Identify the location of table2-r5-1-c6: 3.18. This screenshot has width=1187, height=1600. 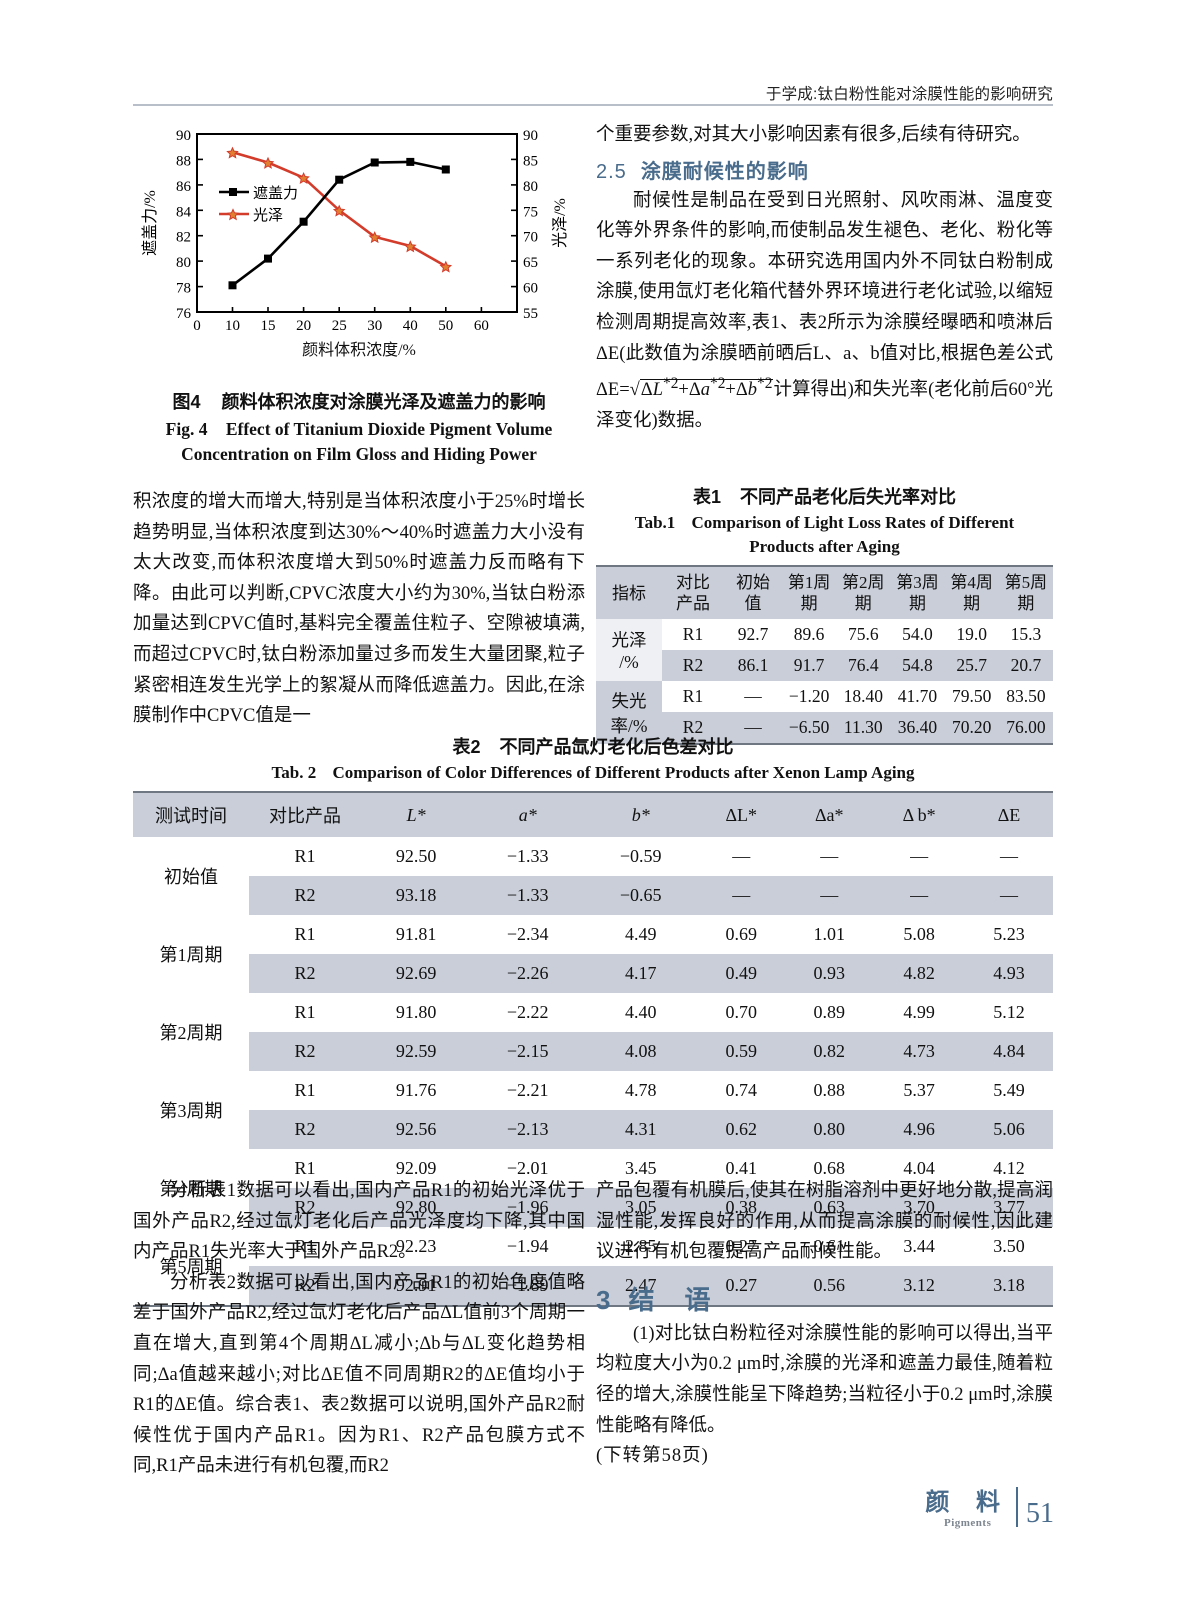
(1009, 1286).